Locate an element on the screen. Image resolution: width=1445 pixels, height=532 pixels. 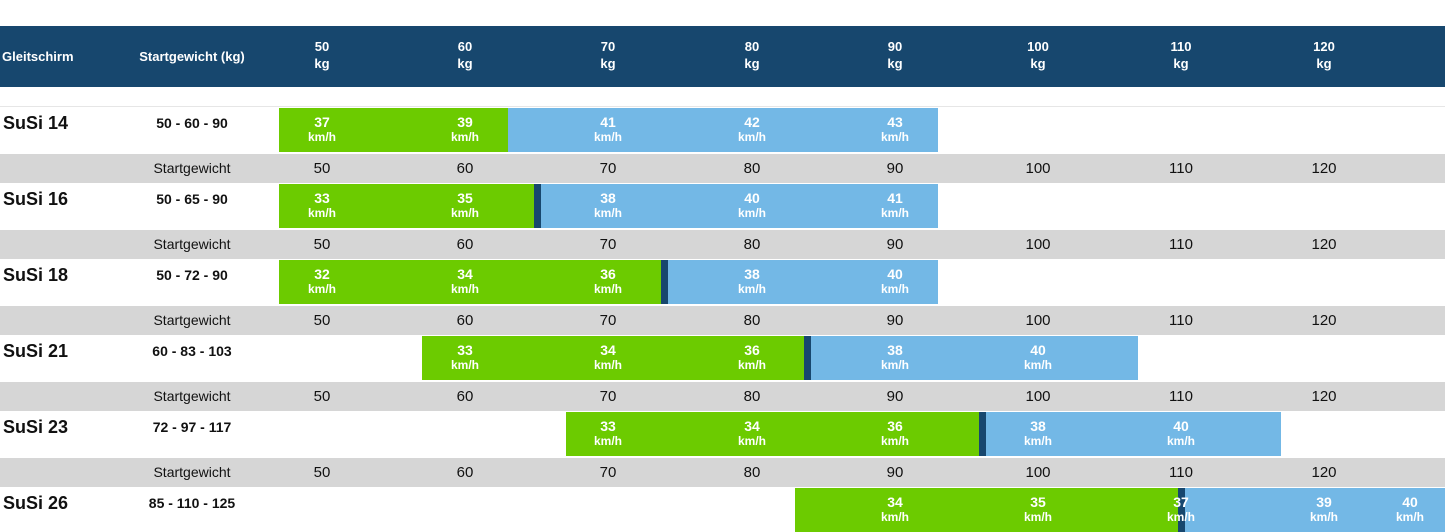
model-name: SuSi 14 is located at coordinates (36, 123).